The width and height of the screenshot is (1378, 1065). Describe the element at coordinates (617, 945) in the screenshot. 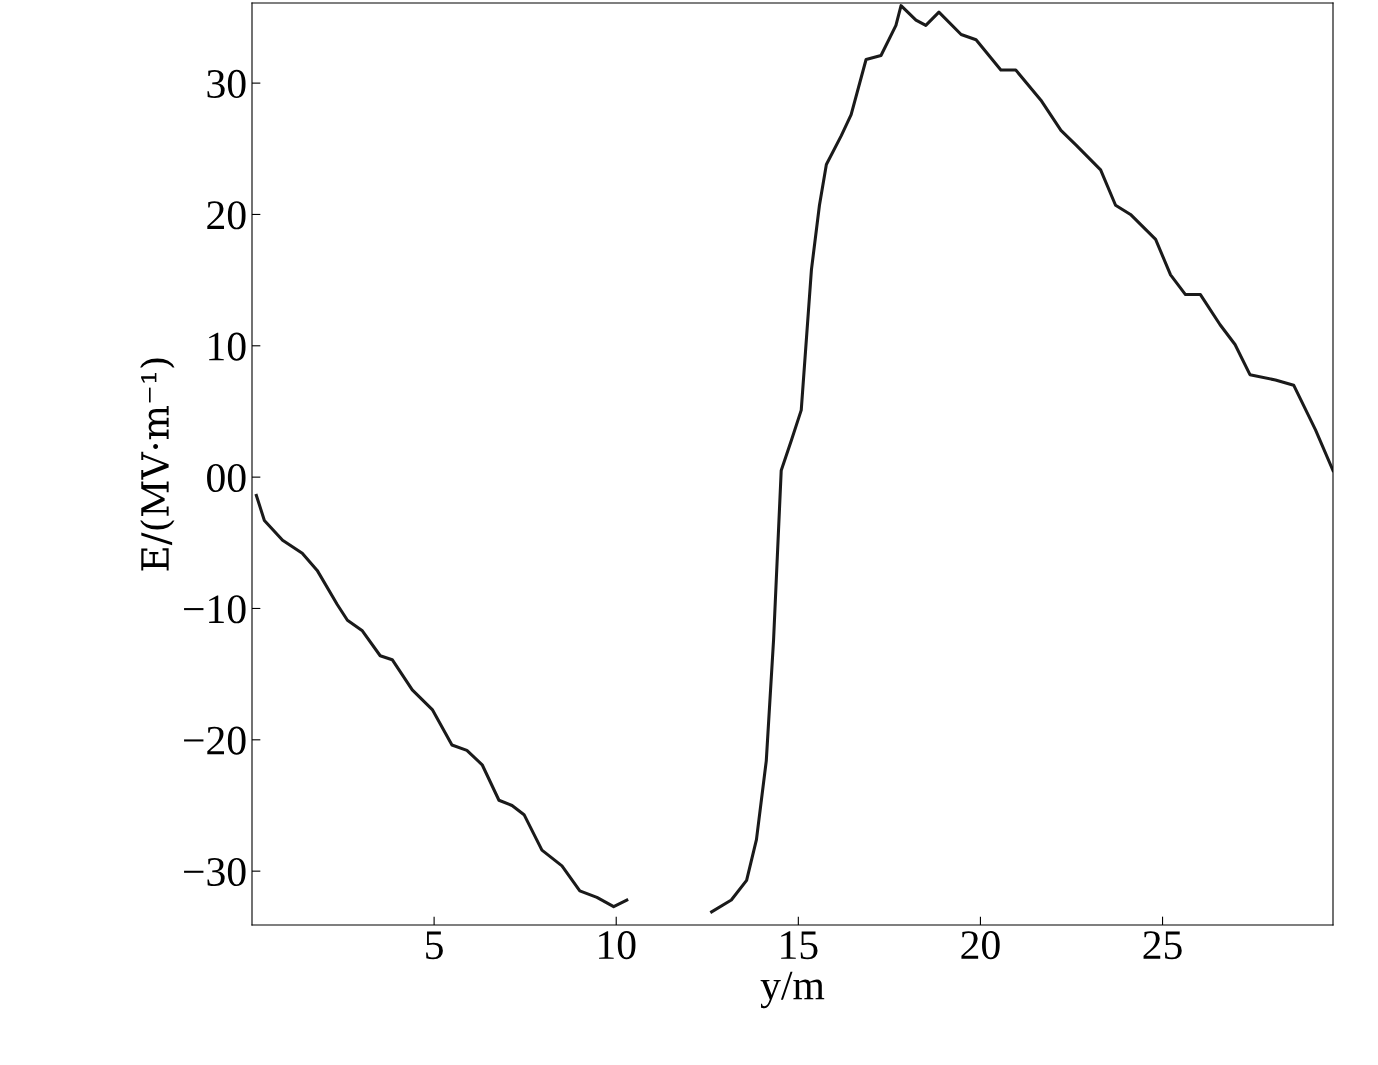

I see `x-tick-label: 10` at that location.